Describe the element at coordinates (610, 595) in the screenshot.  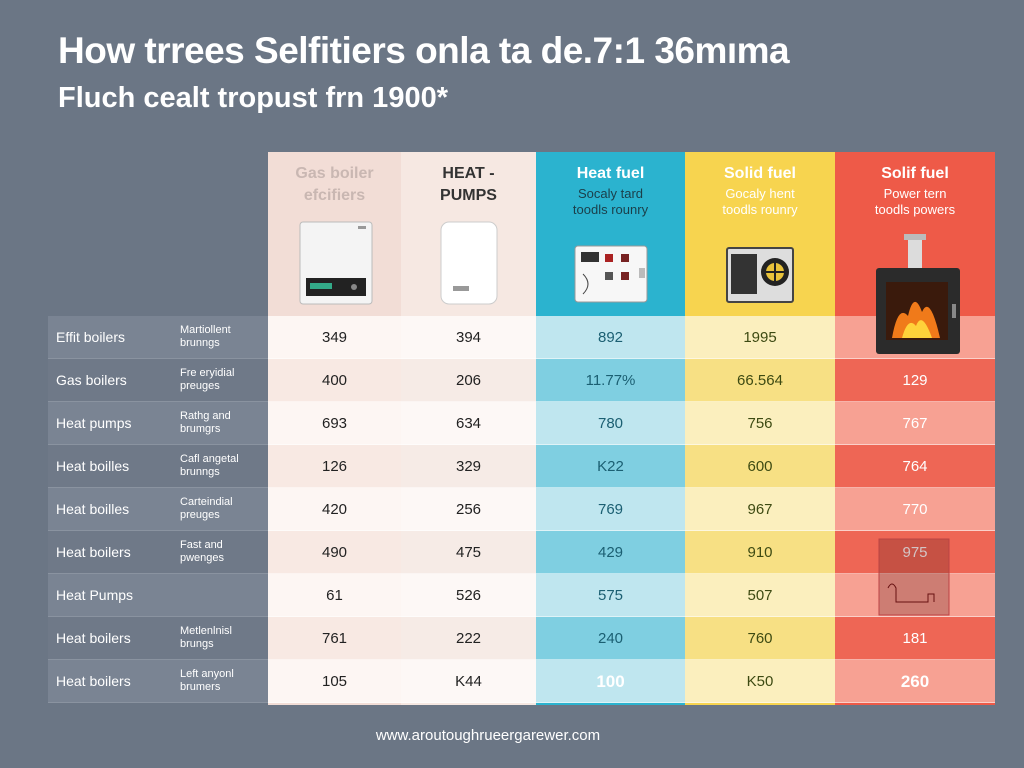
I see `table-cell: 575` at that location.